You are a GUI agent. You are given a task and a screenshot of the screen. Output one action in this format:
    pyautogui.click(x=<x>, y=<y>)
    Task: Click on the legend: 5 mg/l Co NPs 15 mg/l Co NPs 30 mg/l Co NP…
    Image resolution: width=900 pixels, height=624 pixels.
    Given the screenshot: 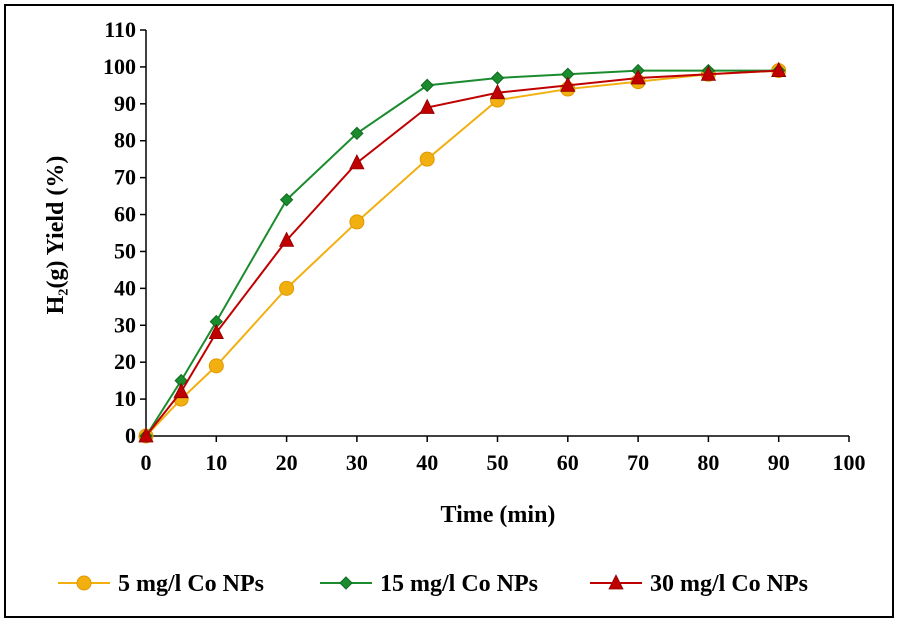 What is the action you would take?
    pyautogui.click(x=433, y=584)
    